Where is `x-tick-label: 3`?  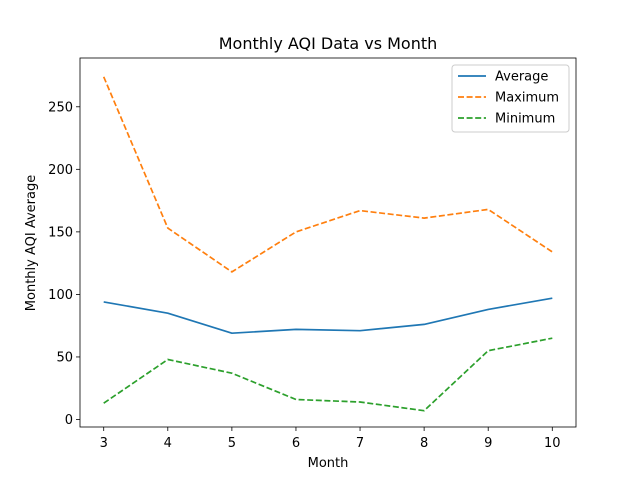
x-tick-label: 3 is located at coordinates (104, 443).